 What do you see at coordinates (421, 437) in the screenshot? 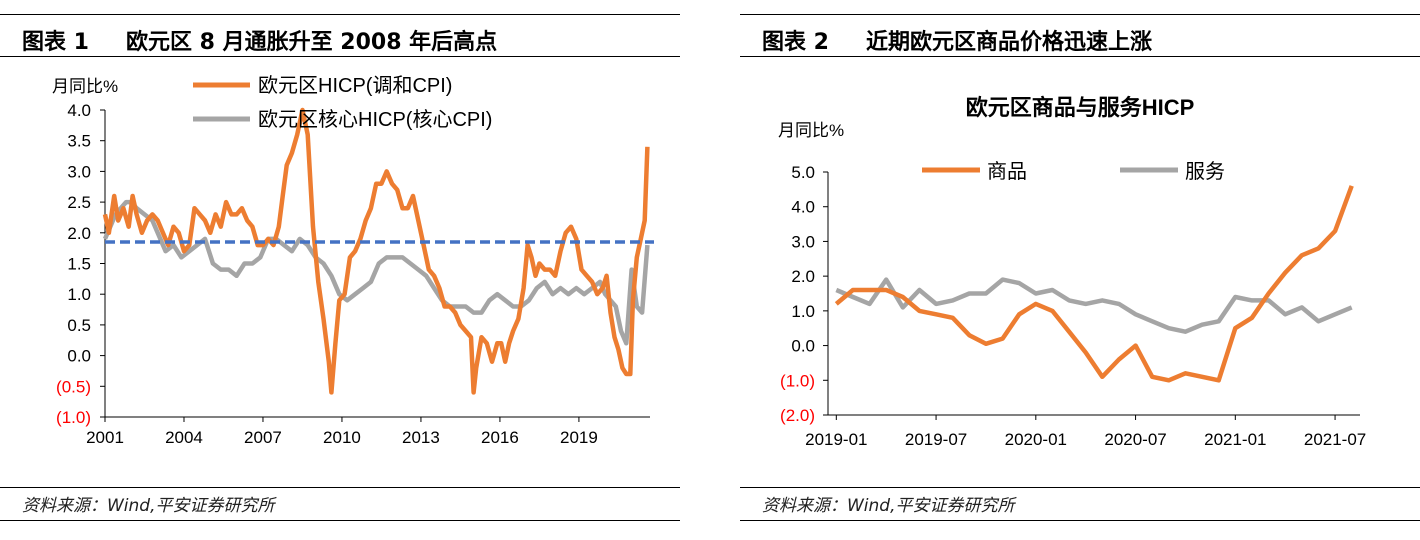
I see `x-tick-label: 2013` at bounding box center [421, 437].